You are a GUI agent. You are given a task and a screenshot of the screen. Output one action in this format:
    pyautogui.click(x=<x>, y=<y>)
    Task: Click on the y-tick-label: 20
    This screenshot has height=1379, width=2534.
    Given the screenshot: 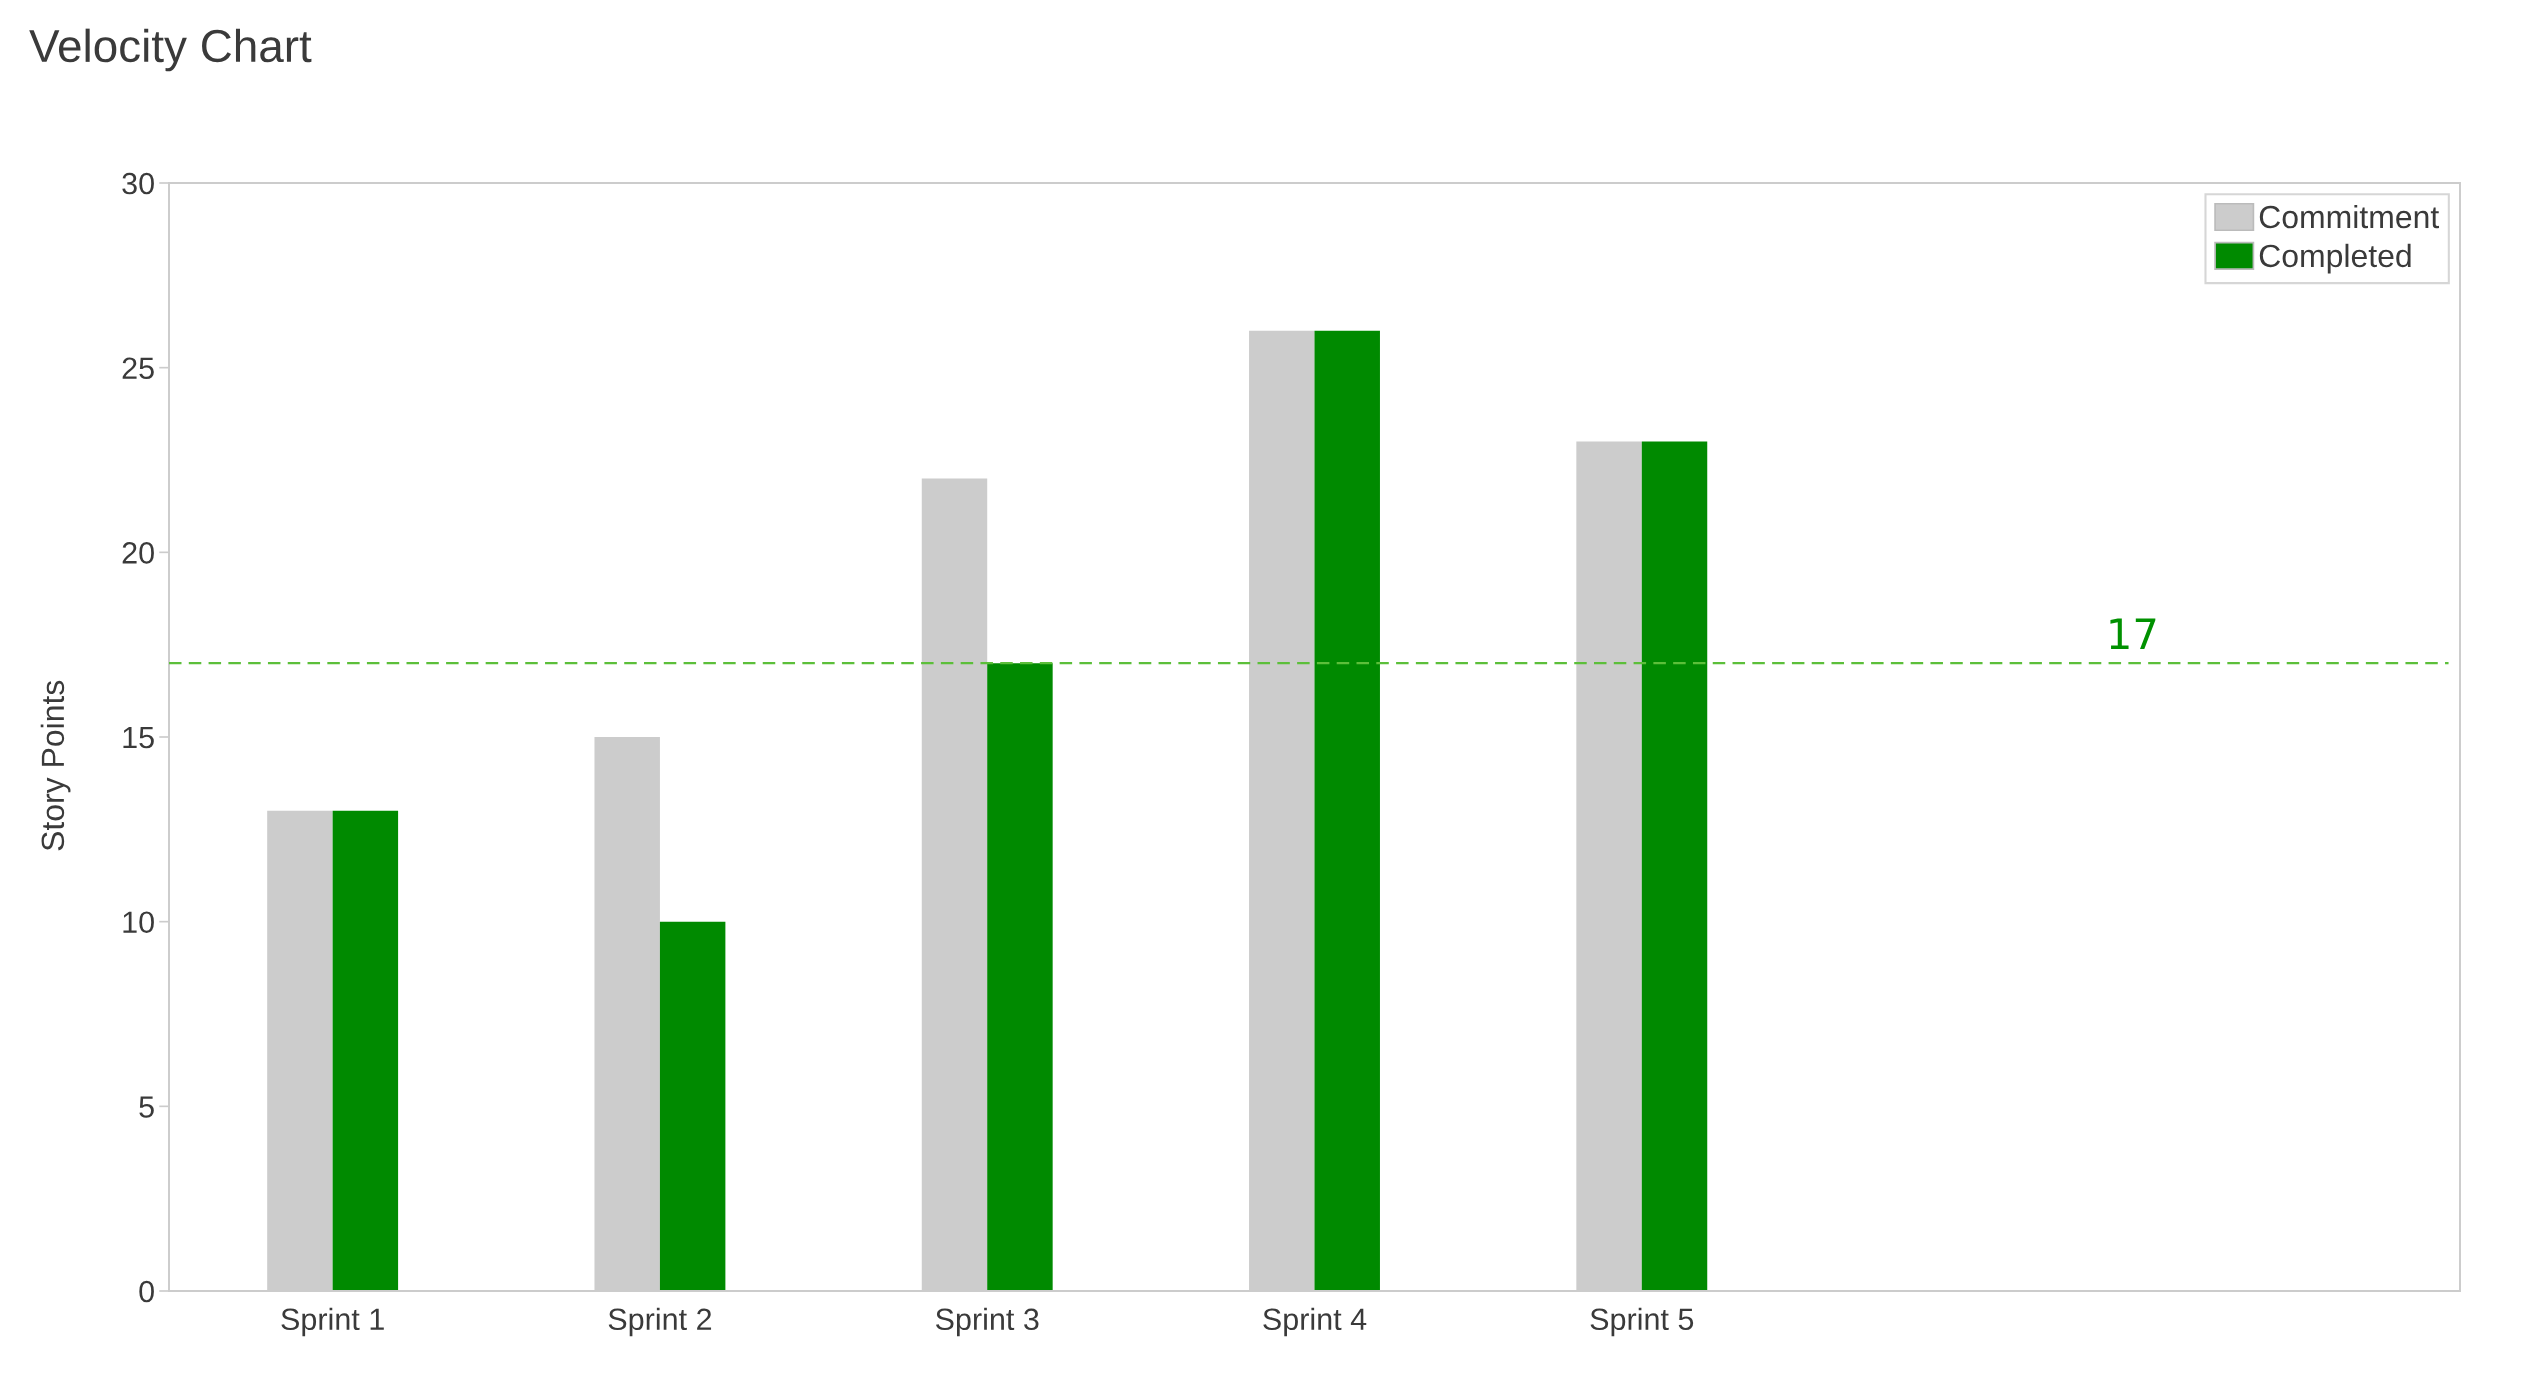 What is the action you would take?
    pyautogui.click(x=138, y=553)
    